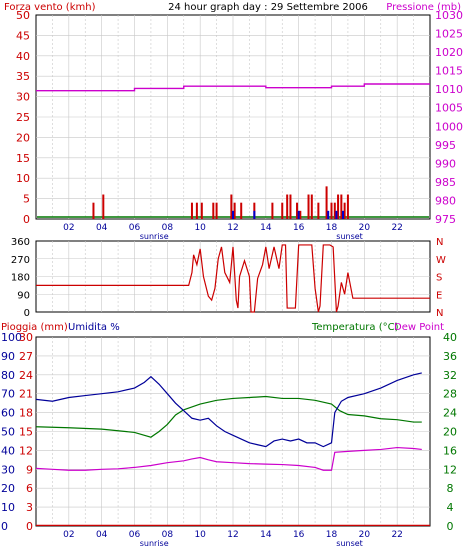 The image size is (465, 556). Describe the element at coordinates (23, 35) in the screenshot. I see `wind-tick-label: 45` at that location.